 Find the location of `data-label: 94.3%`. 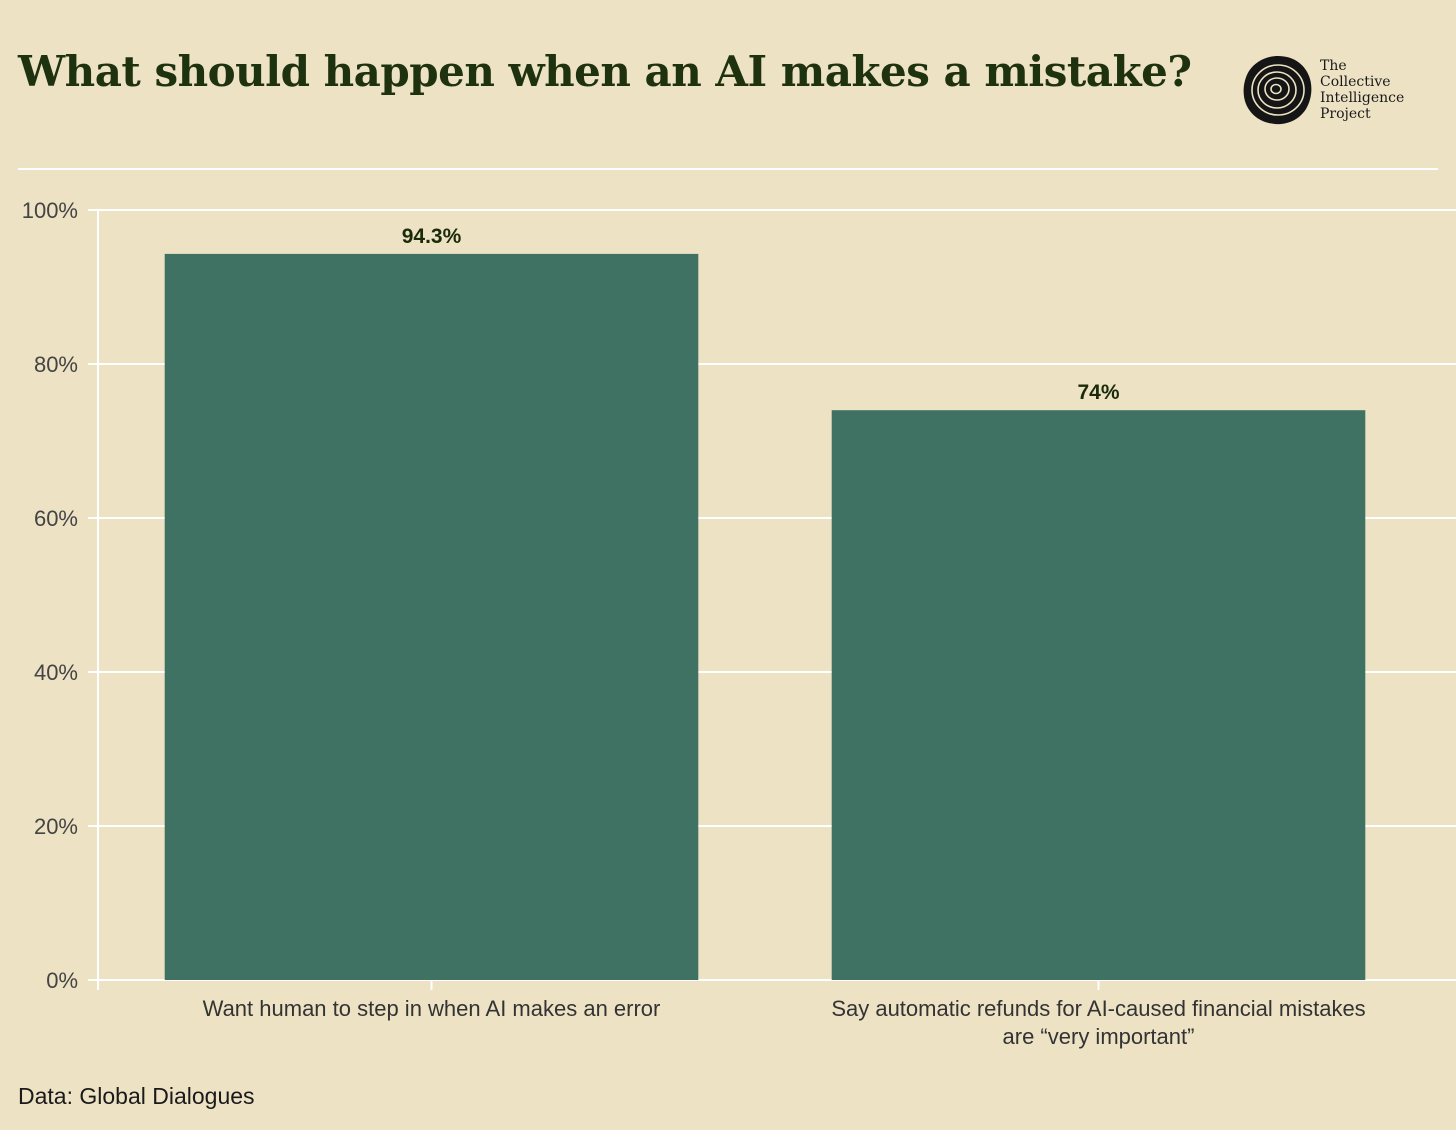

data-label: 94.3% is located at coordinates (432, 236).